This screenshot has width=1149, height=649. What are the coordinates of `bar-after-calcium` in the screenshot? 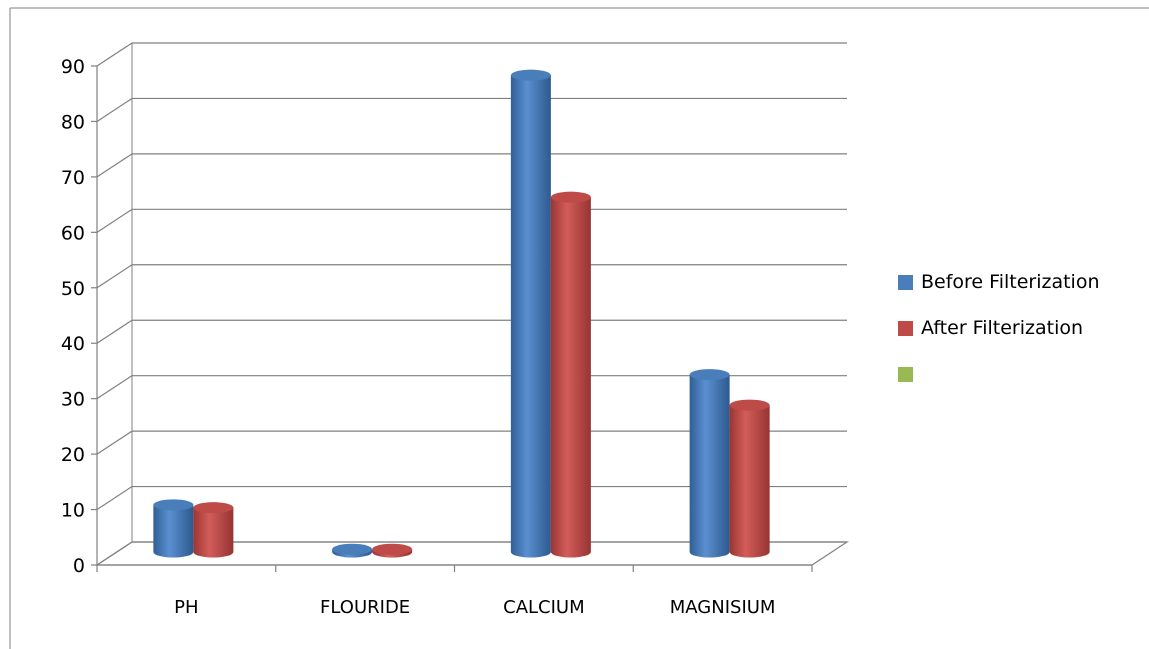 It's located at (570, 374).